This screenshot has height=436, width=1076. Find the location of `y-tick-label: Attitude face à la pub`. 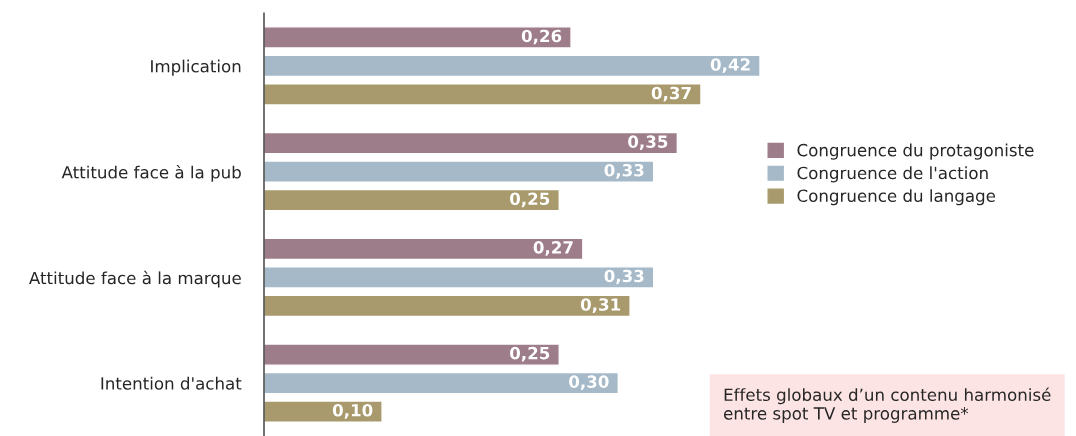

y-tick-label: Attitude face à la pub is located at coordinates (151, 173).